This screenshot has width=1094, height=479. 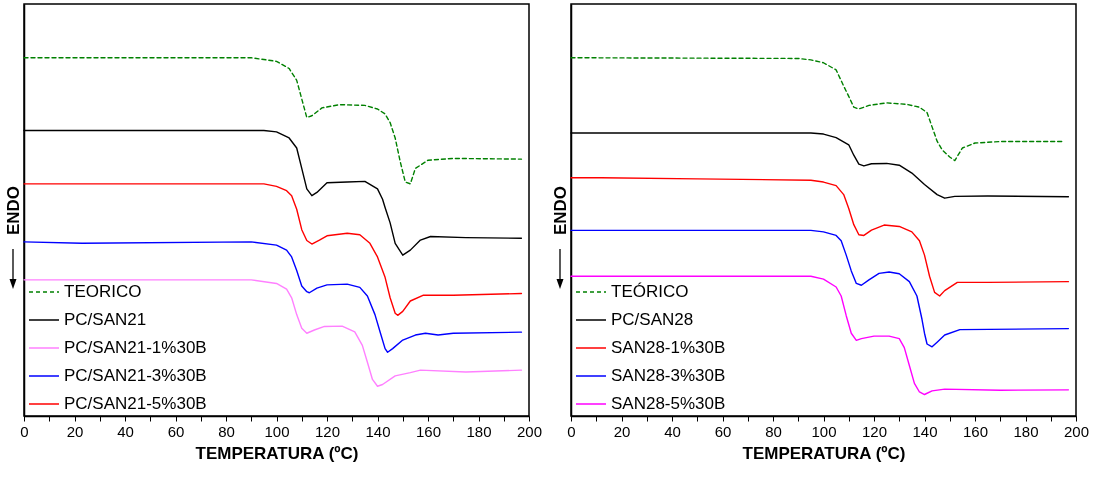 I want to click on legend-label: PC/SAN21, so click(x=105, y=319).